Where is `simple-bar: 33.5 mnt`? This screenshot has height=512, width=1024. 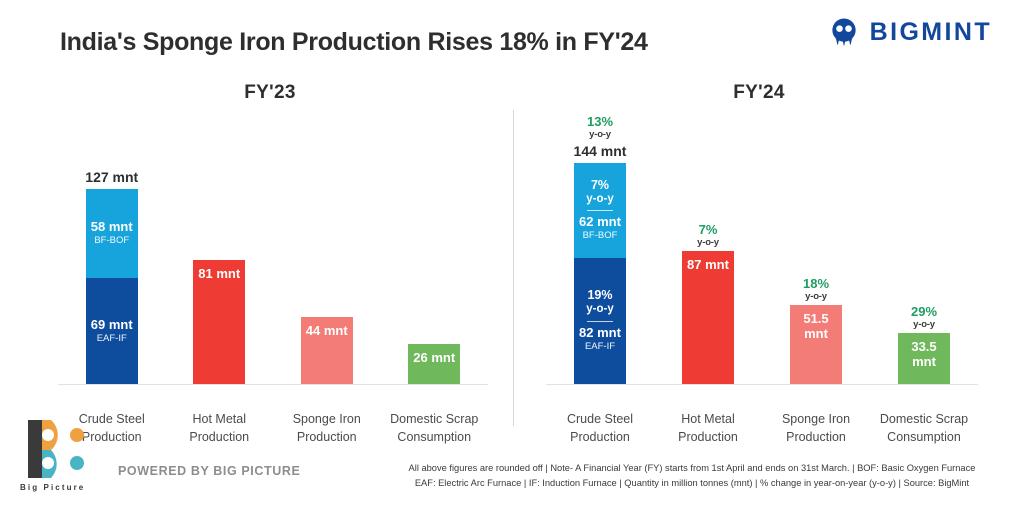 simple-bar: 33.5 mnt is located at coordinates (924, 358).